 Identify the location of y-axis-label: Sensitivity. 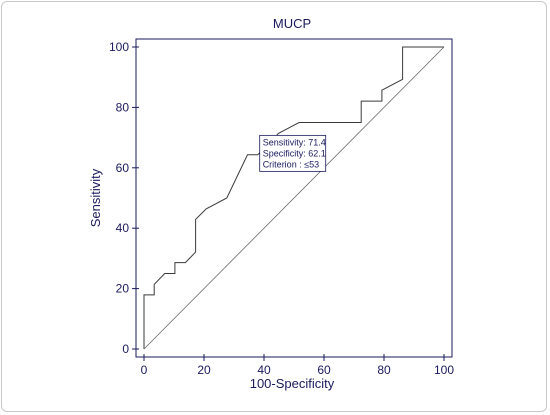
(95, 197).